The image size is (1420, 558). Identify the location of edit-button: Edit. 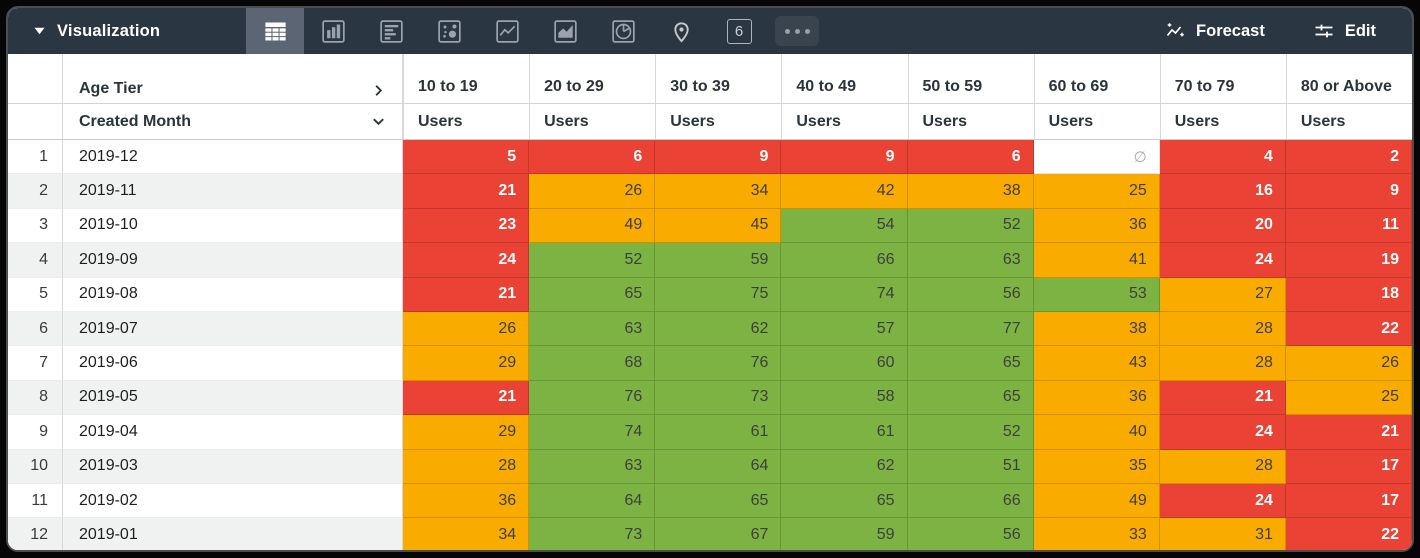
(1344, 31).